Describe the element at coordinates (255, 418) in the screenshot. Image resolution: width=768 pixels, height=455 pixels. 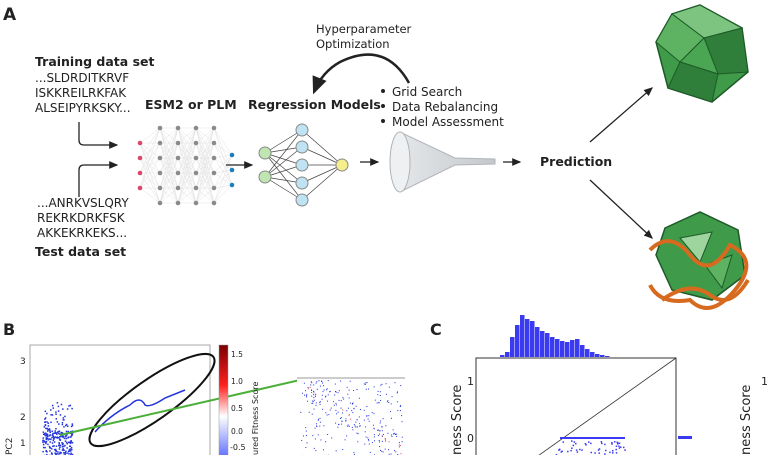
I see `colorbar-label: ured Fitness Score` at that location.